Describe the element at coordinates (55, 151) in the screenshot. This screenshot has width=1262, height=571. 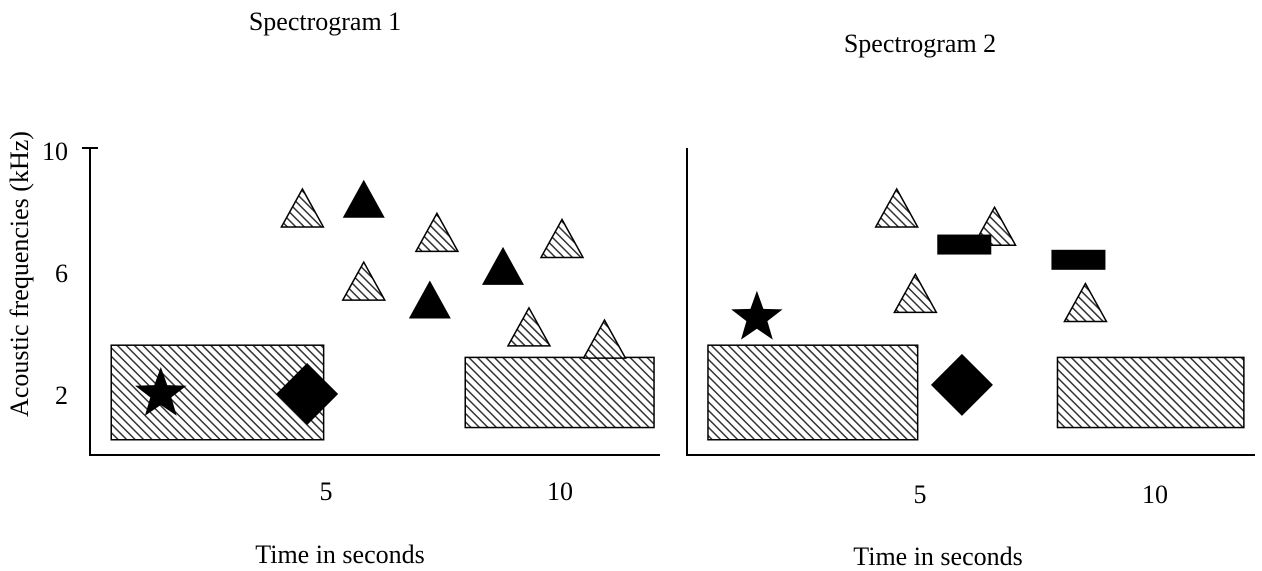
I see `y-tick-label: 10` at that location.